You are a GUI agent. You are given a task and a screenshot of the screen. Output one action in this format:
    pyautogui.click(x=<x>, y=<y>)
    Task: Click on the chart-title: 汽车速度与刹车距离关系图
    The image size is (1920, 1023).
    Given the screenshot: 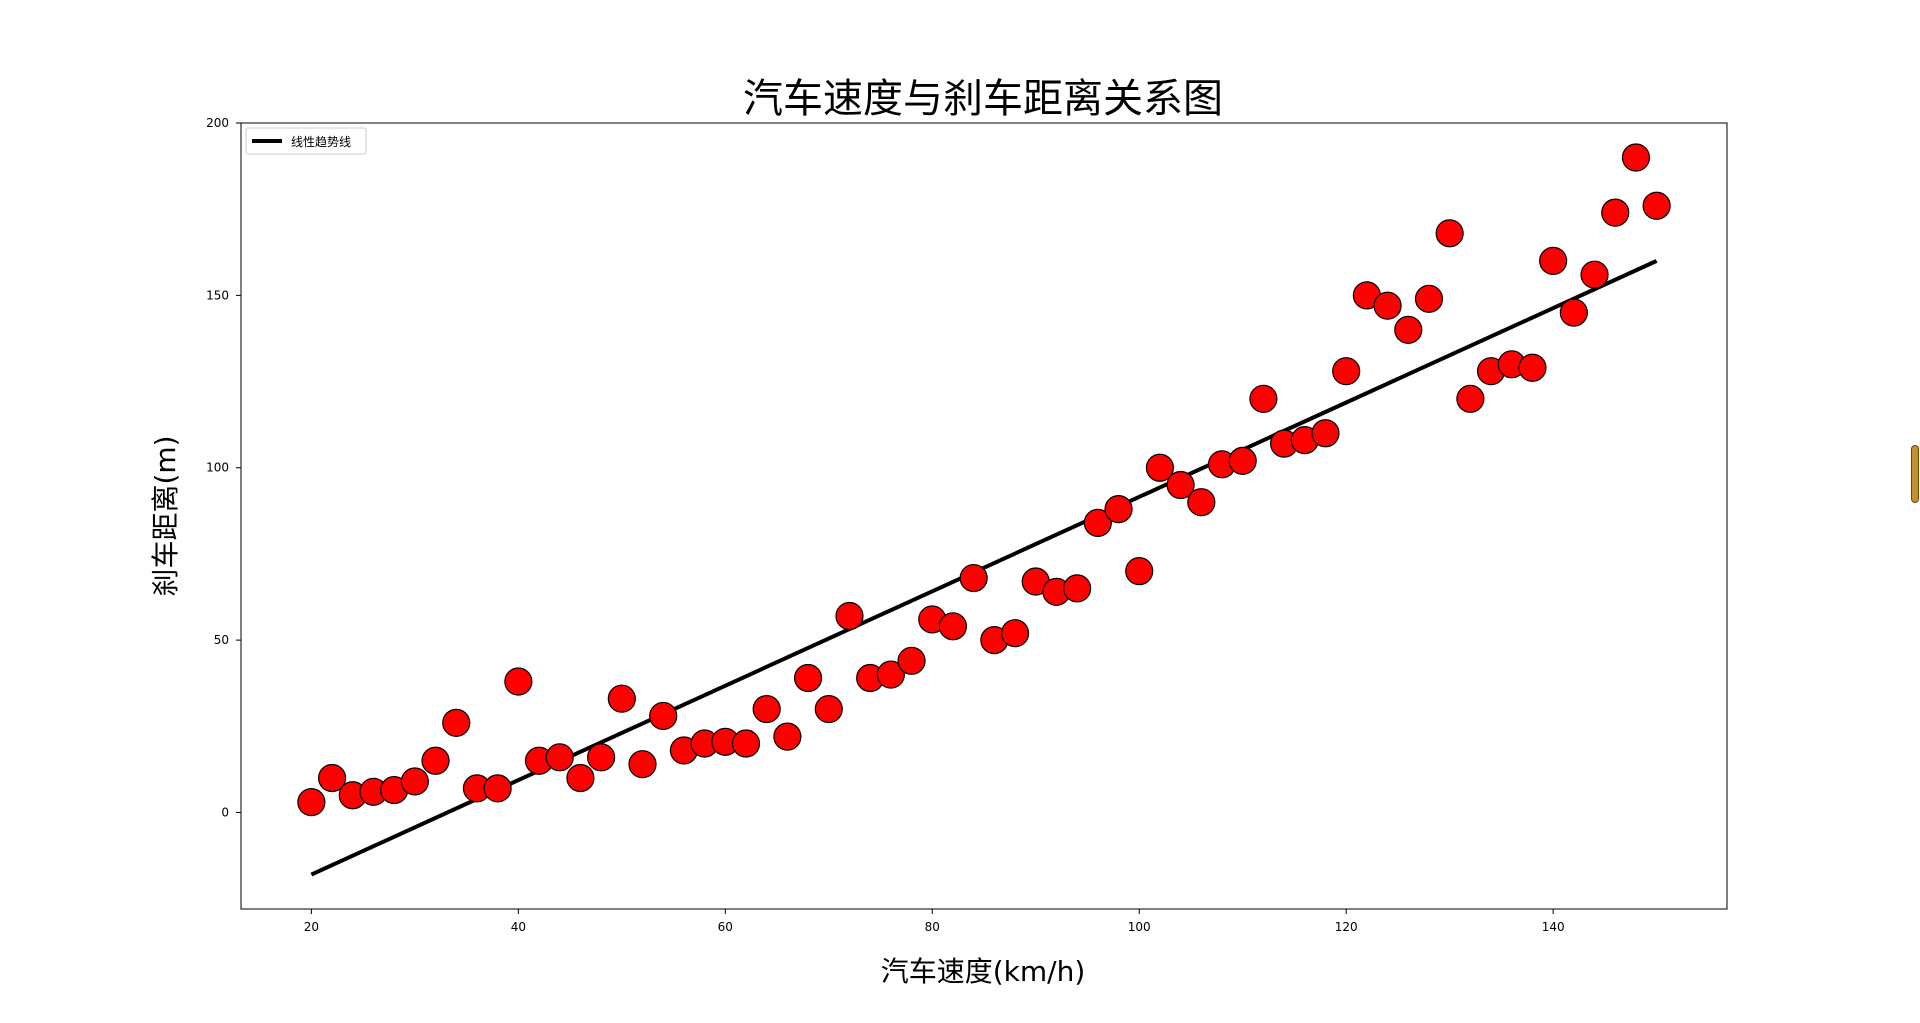 What is the action you would take?
    pyautogui.click(x=983, y=99)
    